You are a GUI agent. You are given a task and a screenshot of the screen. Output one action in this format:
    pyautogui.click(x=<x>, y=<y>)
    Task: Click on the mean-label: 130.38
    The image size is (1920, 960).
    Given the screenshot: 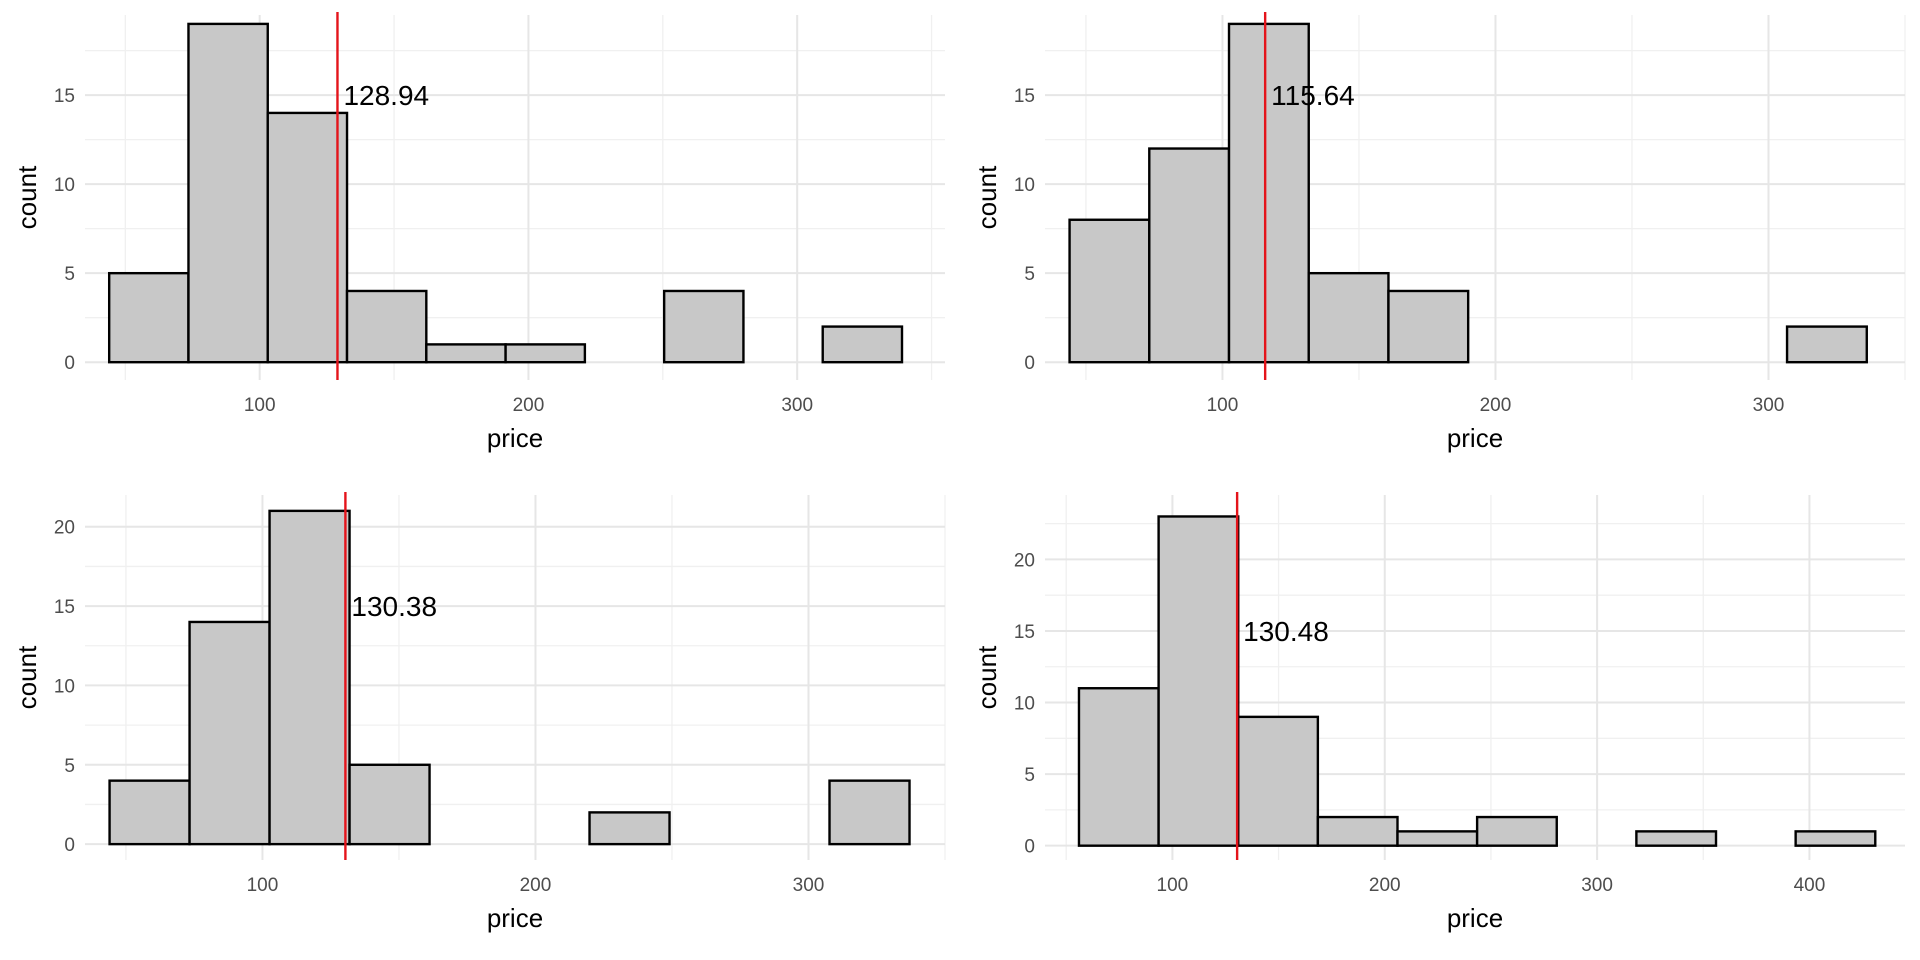 What is the action you would take?
    pyautogui.click(x=394, y=606)
    